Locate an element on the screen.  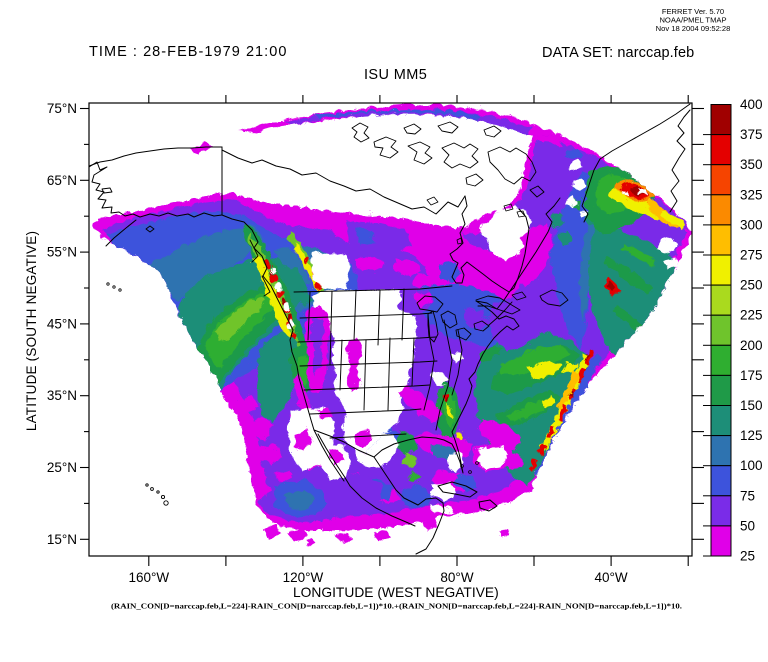
svg-text: 300 is located at coordinates (751, 224).